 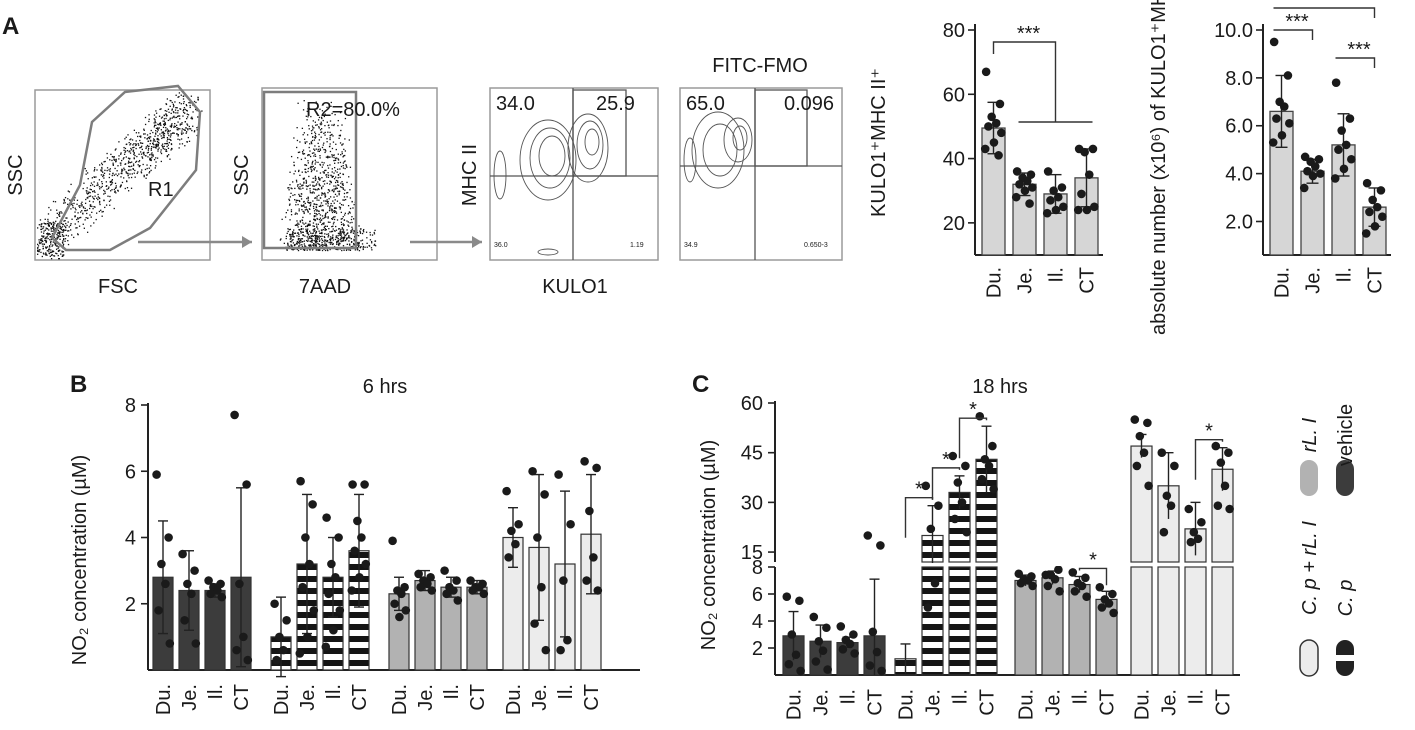 What do you see at coordinates (308, 697) in the screenshot?
I see `x-tick-label: Je.` at bounding box center [308, 697].